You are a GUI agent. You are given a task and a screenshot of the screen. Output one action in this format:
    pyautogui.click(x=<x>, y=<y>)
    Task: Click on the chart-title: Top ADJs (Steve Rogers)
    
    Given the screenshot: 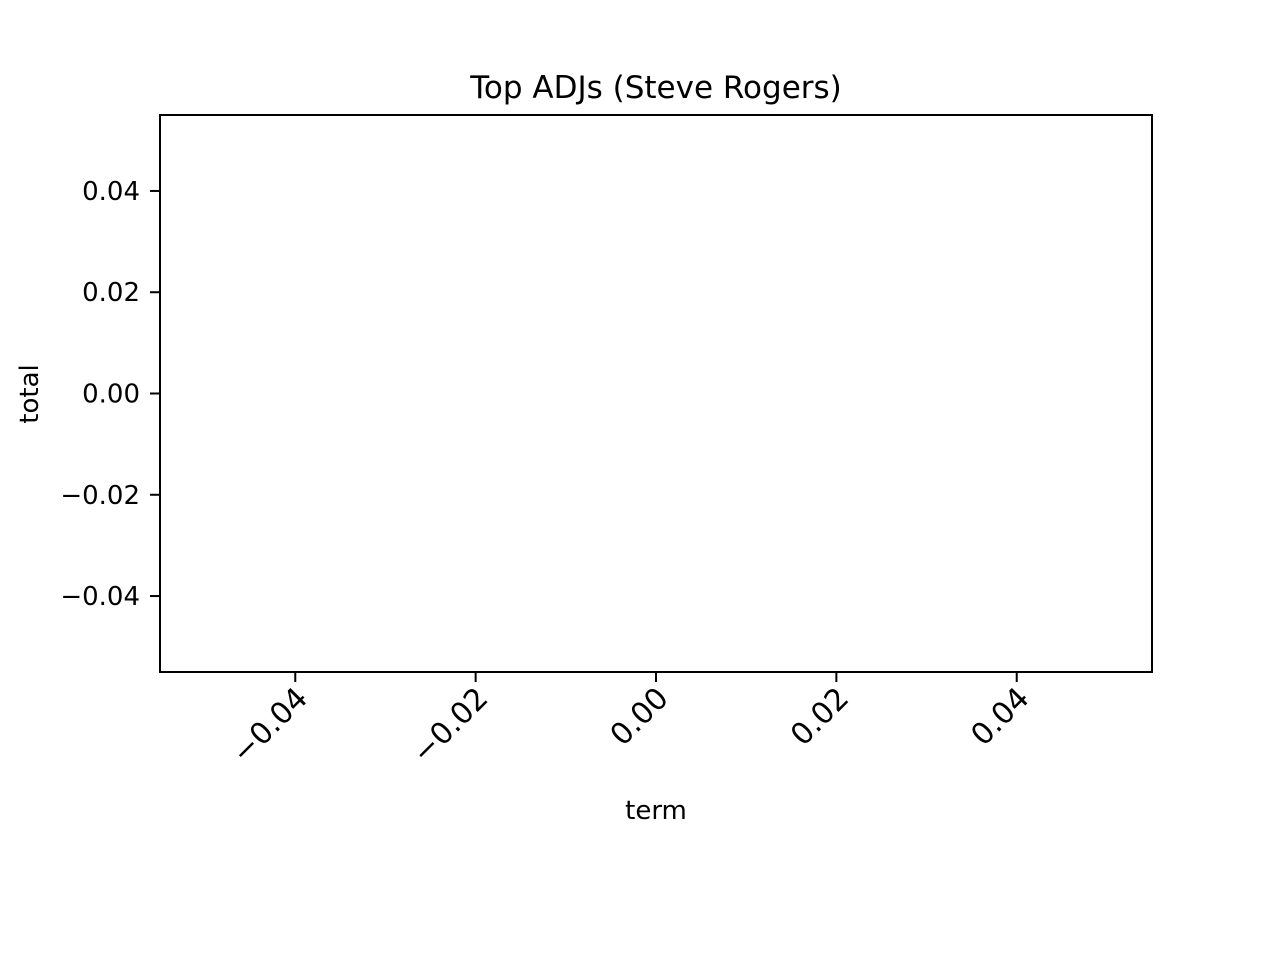 What is the action you would take?
    pyautogui.click(x=655, y=88)
    